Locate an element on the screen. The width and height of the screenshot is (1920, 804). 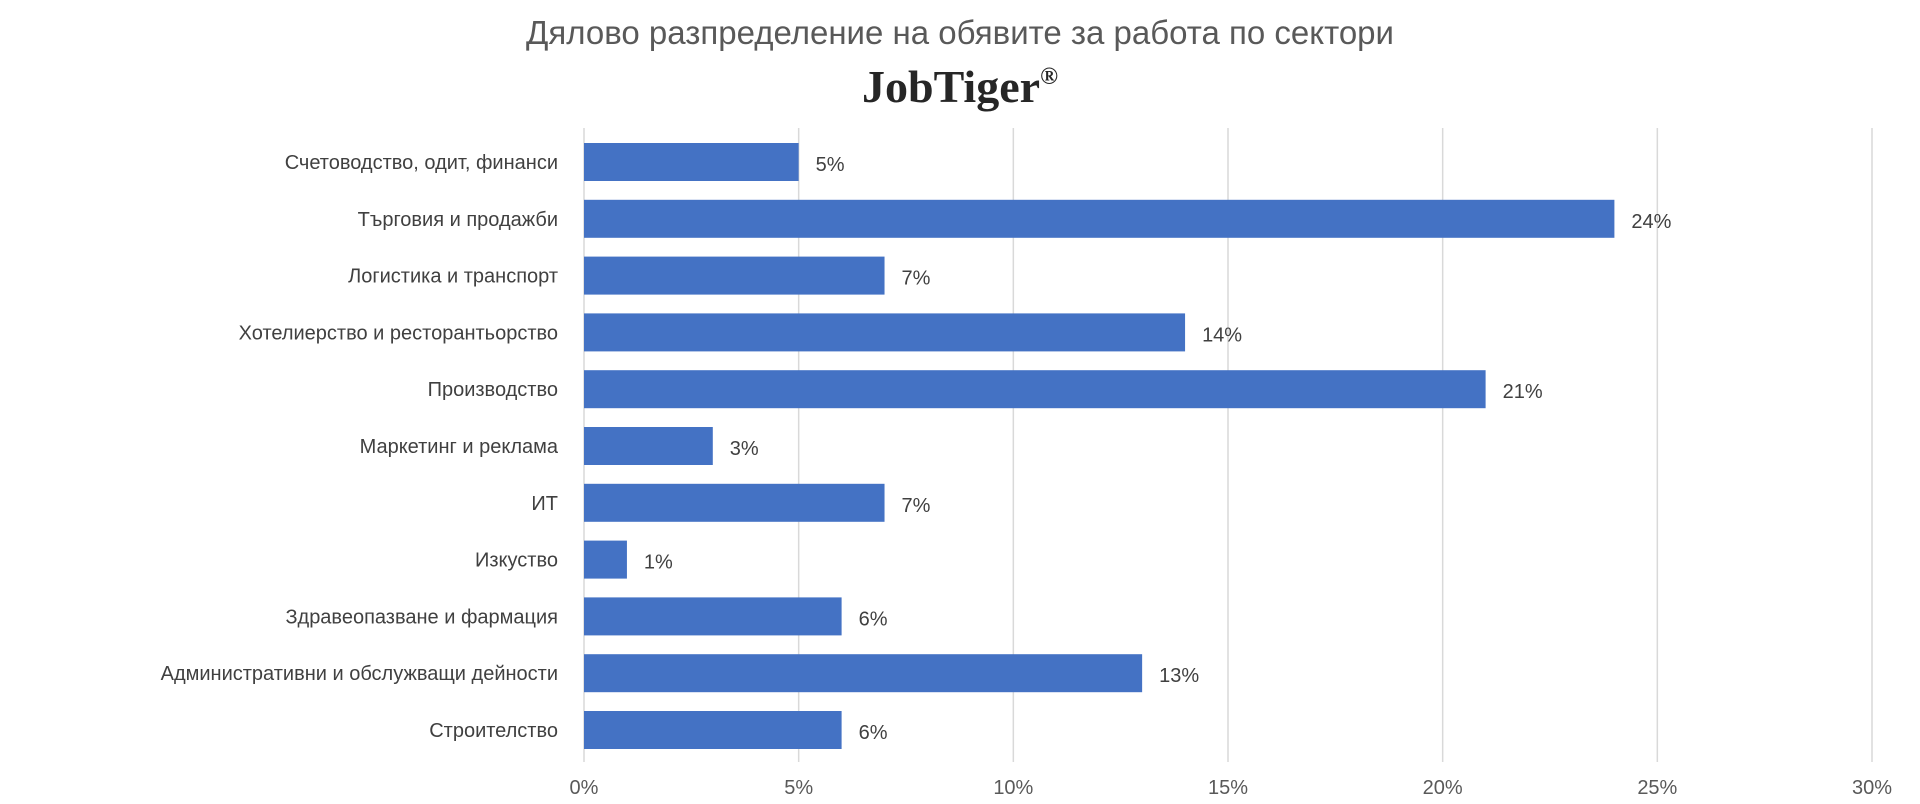
category-label: Изкуство is located at coordinates (516, 561).